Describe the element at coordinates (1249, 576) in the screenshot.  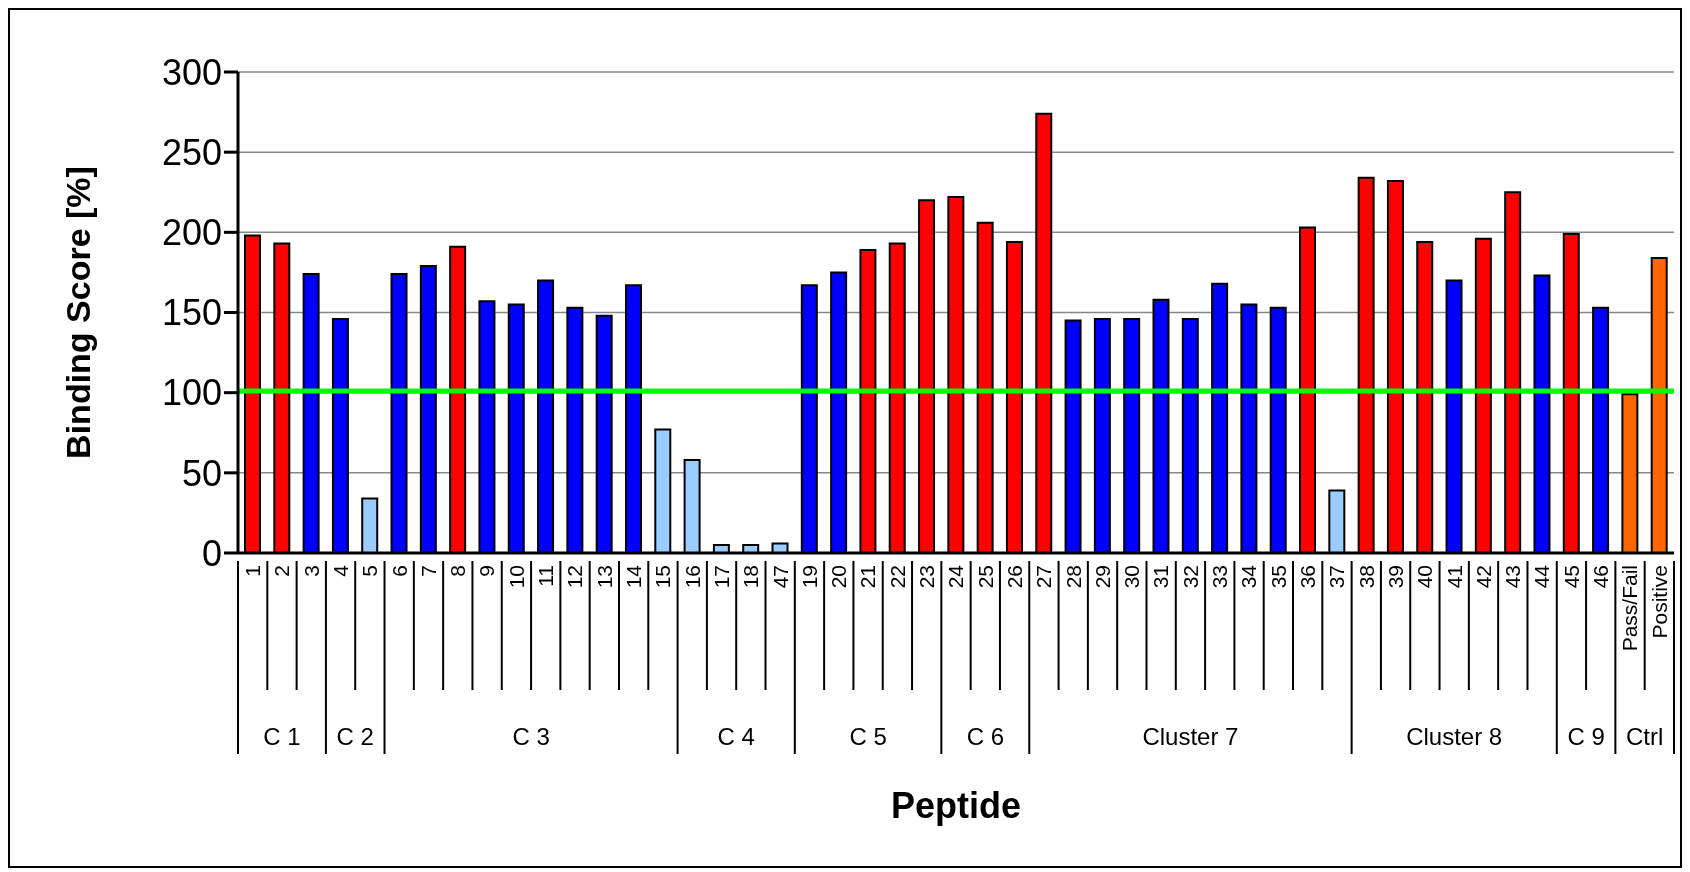
I see `x-tick-label: 34` at that location.